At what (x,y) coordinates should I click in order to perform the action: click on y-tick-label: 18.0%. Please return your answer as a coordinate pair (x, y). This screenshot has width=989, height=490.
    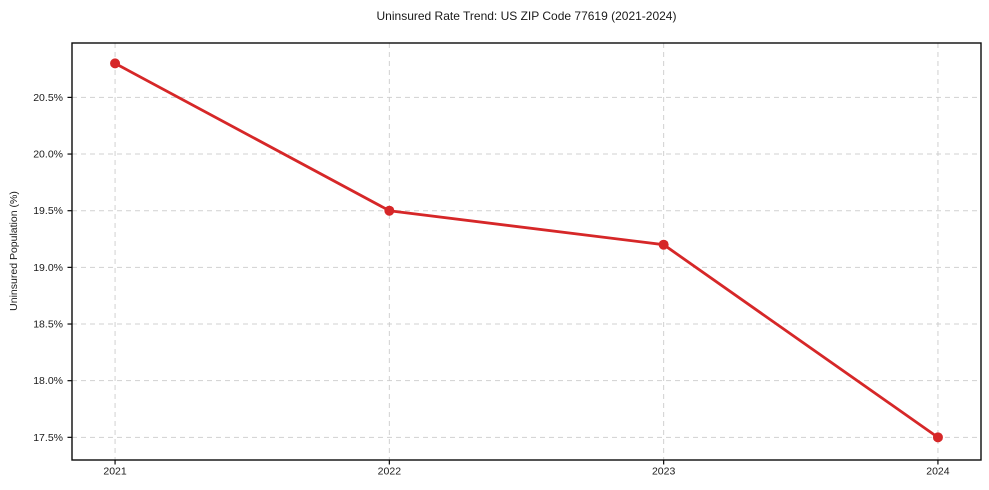
    Looking at the image, I should click on (48, 381).